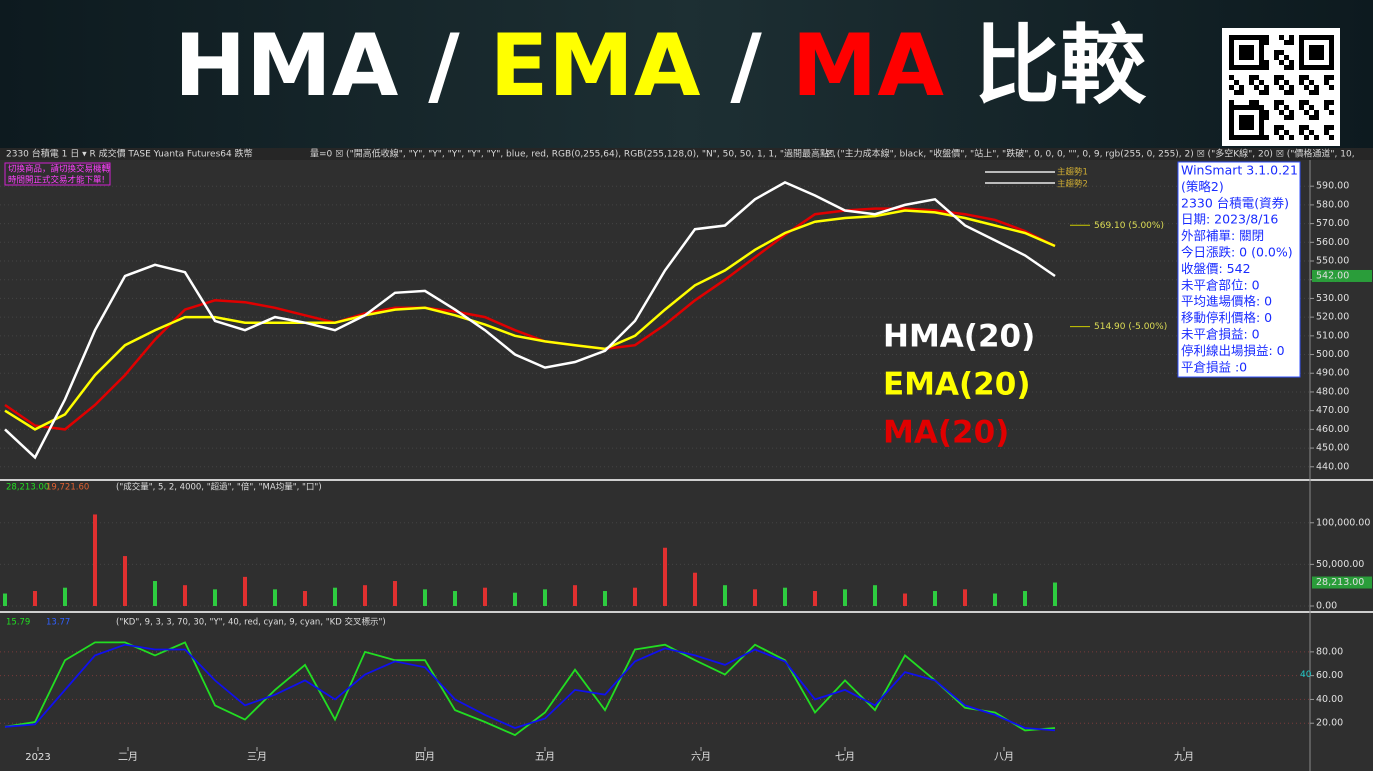 The image size is (1373, 771). I want to click on y-tick-label: 580.00, so click(1332, 204).